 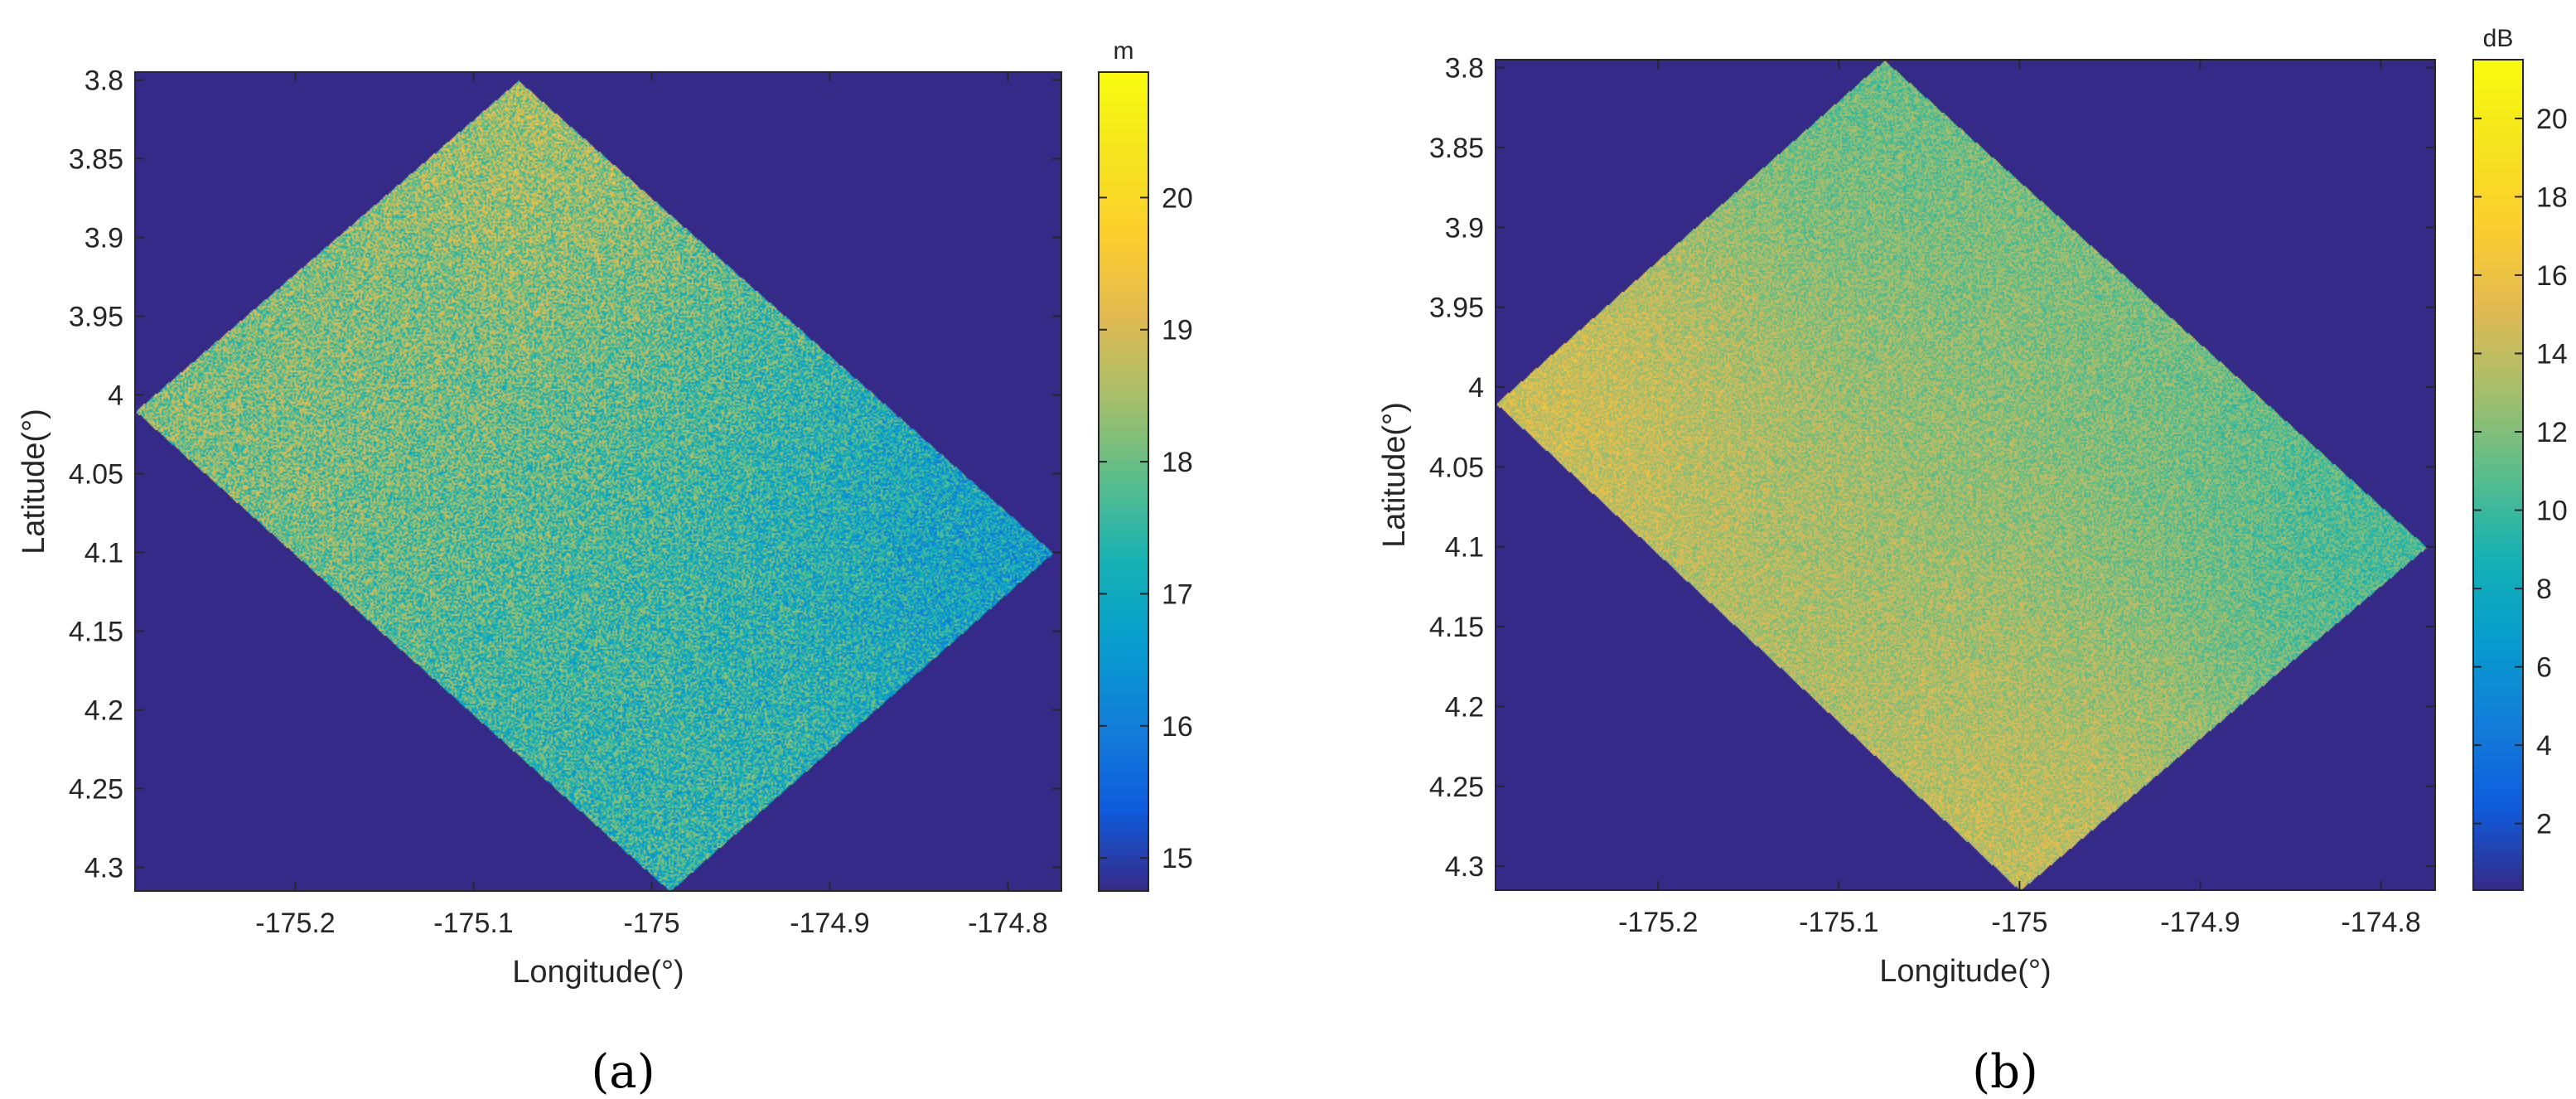 I want to click on colorbar-tick-label: 12, so click(x=2552, y=432).